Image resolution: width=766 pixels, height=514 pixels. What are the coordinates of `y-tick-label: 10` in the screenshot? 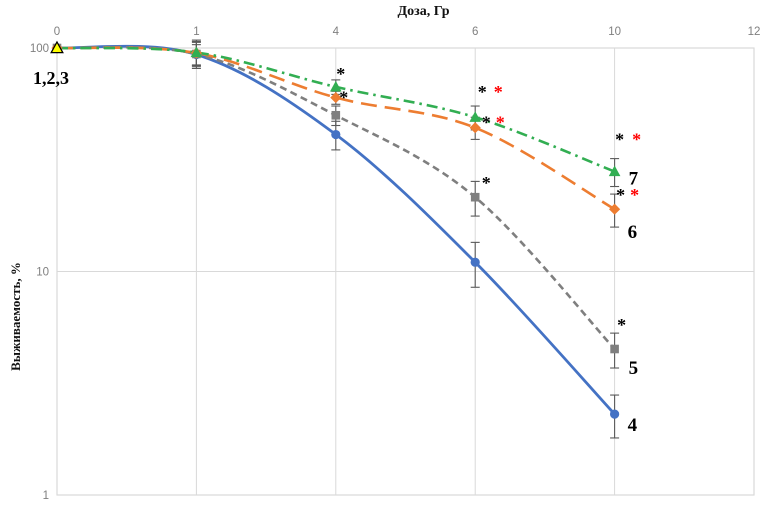 It's located at (42, 273).